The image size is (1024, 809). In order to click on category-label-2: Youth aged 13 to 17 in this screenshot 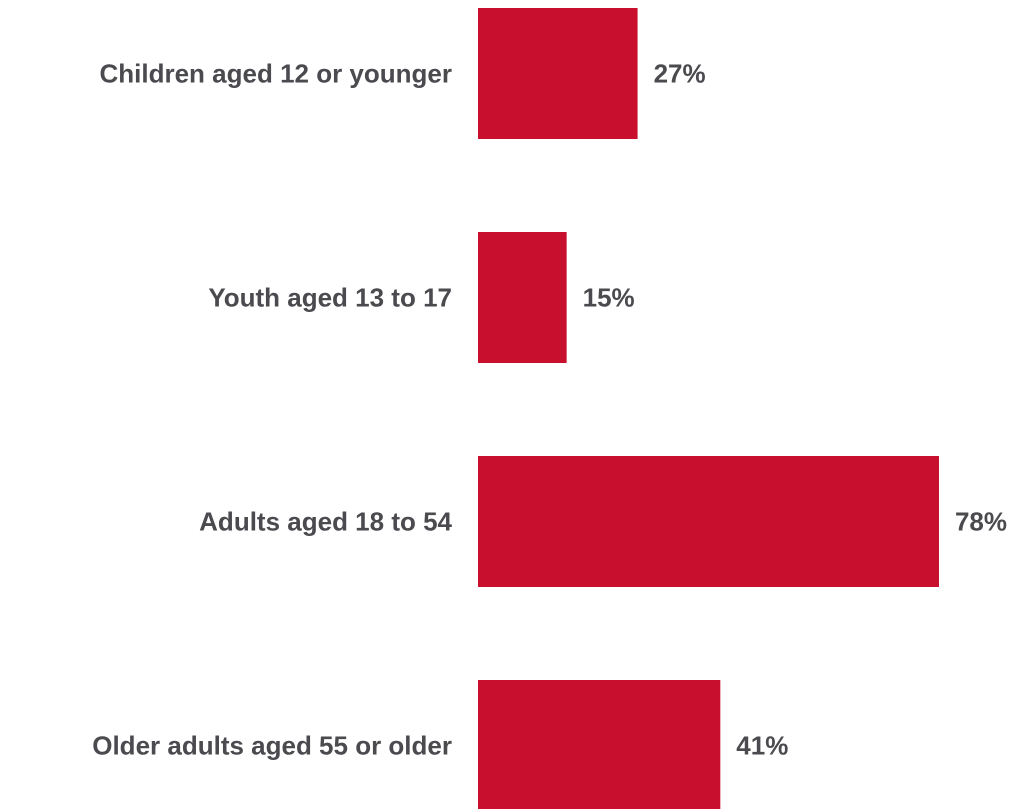, I will do `click(330, 298)`.